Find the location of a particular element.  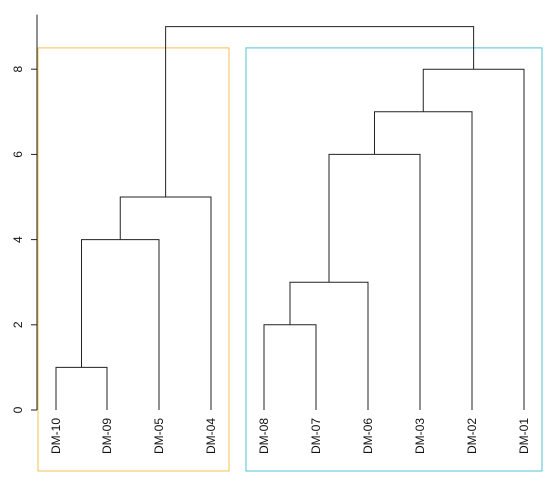

y-tick-label: 0 is located at coordinates (18, 409).